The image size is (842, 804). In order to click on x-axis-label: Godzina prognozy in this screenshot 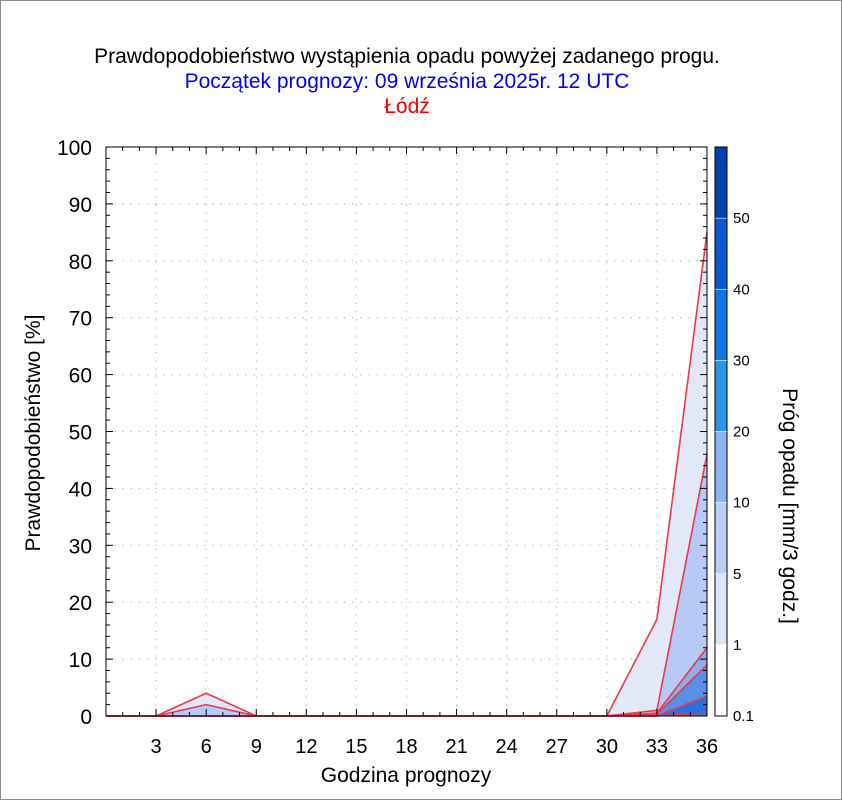, I will do `click(406, 775)`.